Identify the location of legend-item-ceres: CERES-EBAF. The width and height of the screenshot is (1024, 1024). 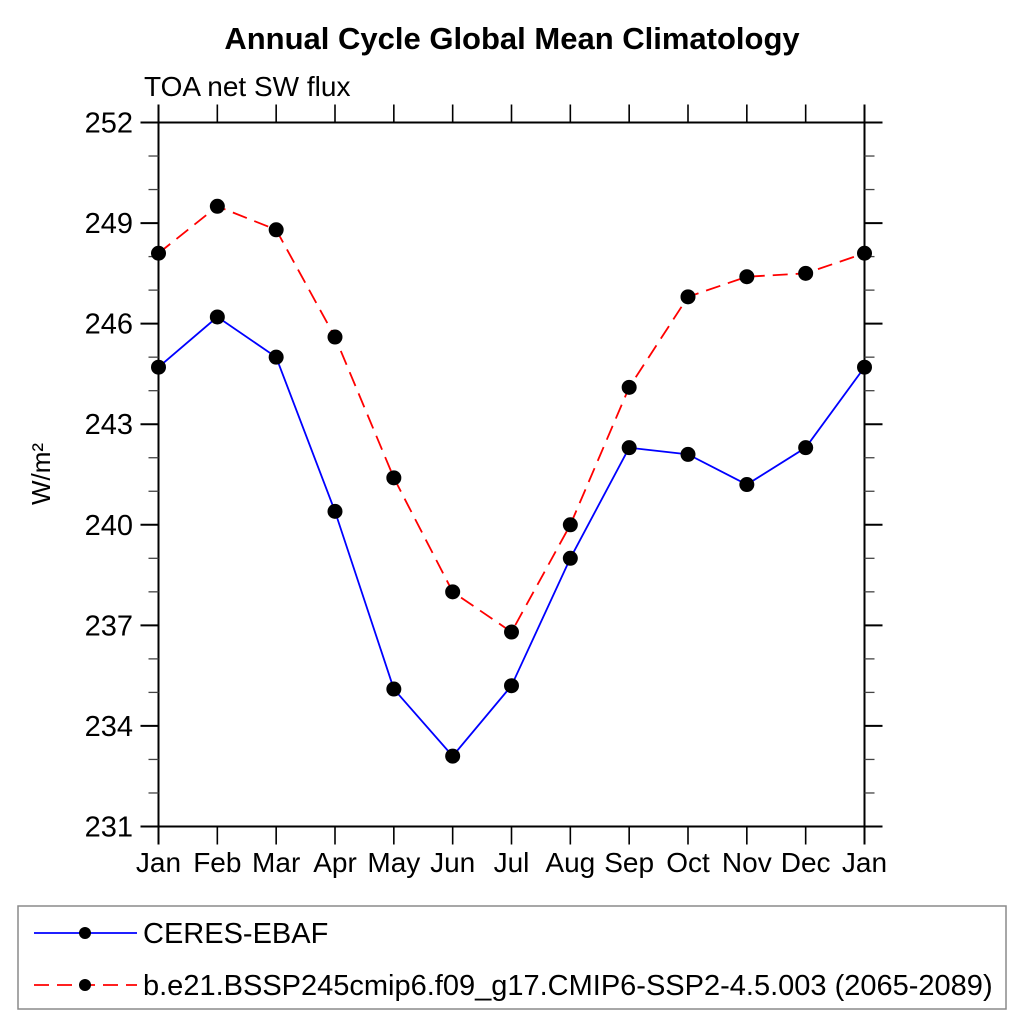
(181, 934).